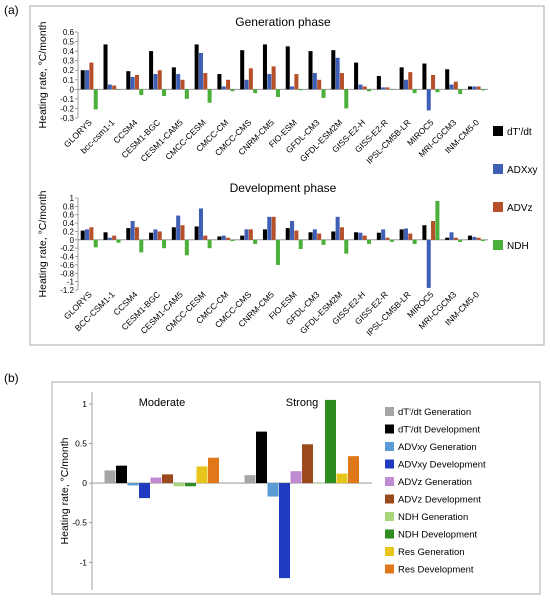 The height and width of the screenshot is (616, 550). Describe the element at coordinates (83, 562) in the screenshot. I see `panel-b-ytick-label: -1` at that location.